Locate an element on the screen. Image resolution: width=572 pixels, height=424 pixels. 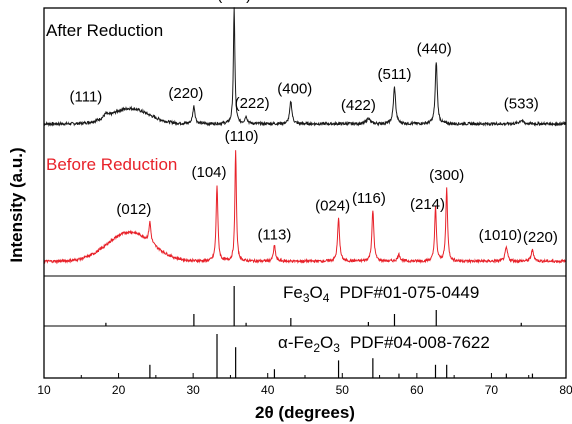
x-tick-label: 30 is located at coordinates (193, 390).